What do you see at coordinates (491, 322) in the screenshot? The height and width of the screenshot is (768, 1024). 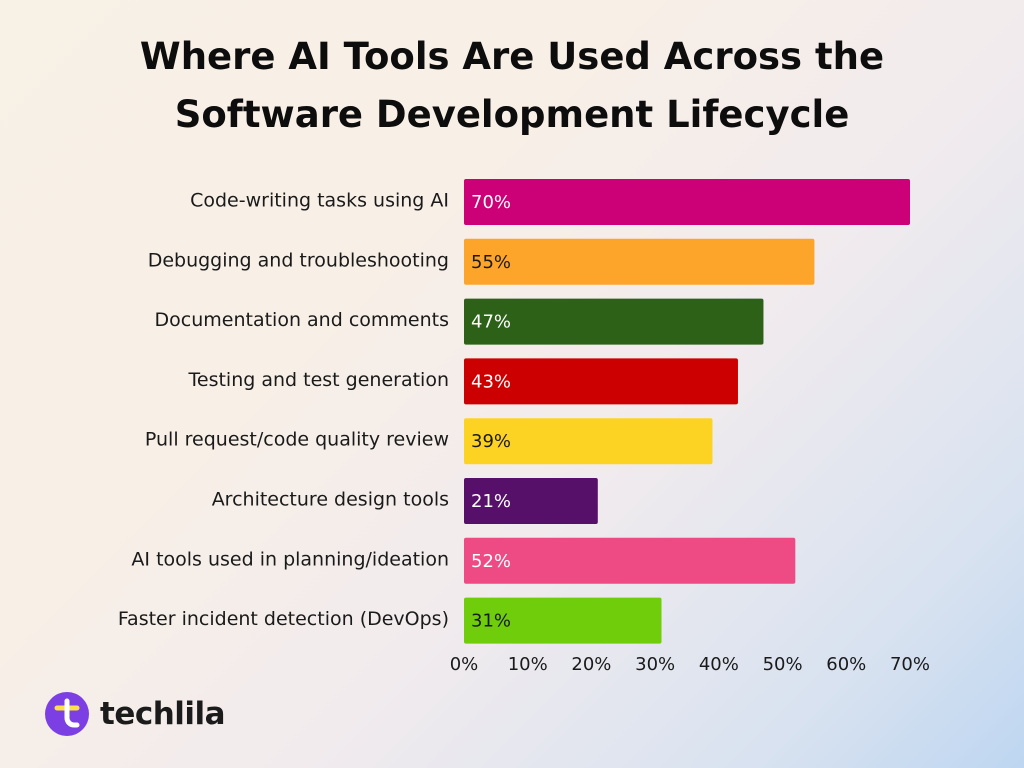 I see `bar-value-label: 47%` at bounding box center [491, 322].